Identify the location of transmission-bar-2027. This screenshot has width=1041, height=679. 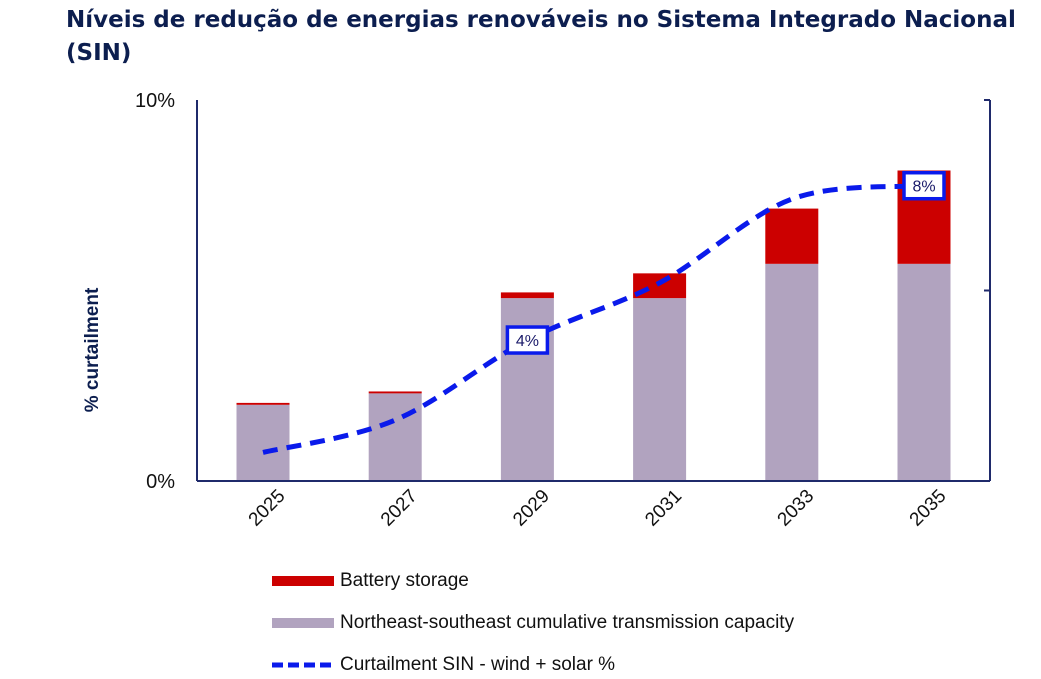
(395, 437).